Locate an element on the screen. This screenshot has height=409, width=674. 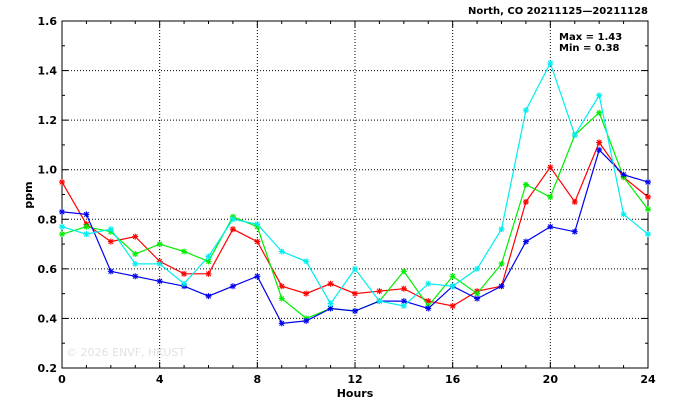
x-tick-label: 4 is located at coordinates (160, 379).